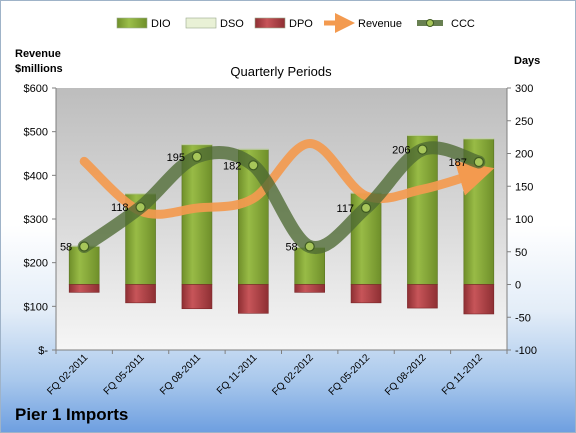 The height and width of the screenshot is (433, 576). I want to click on right-tick-label: 300, so click(524, 89).